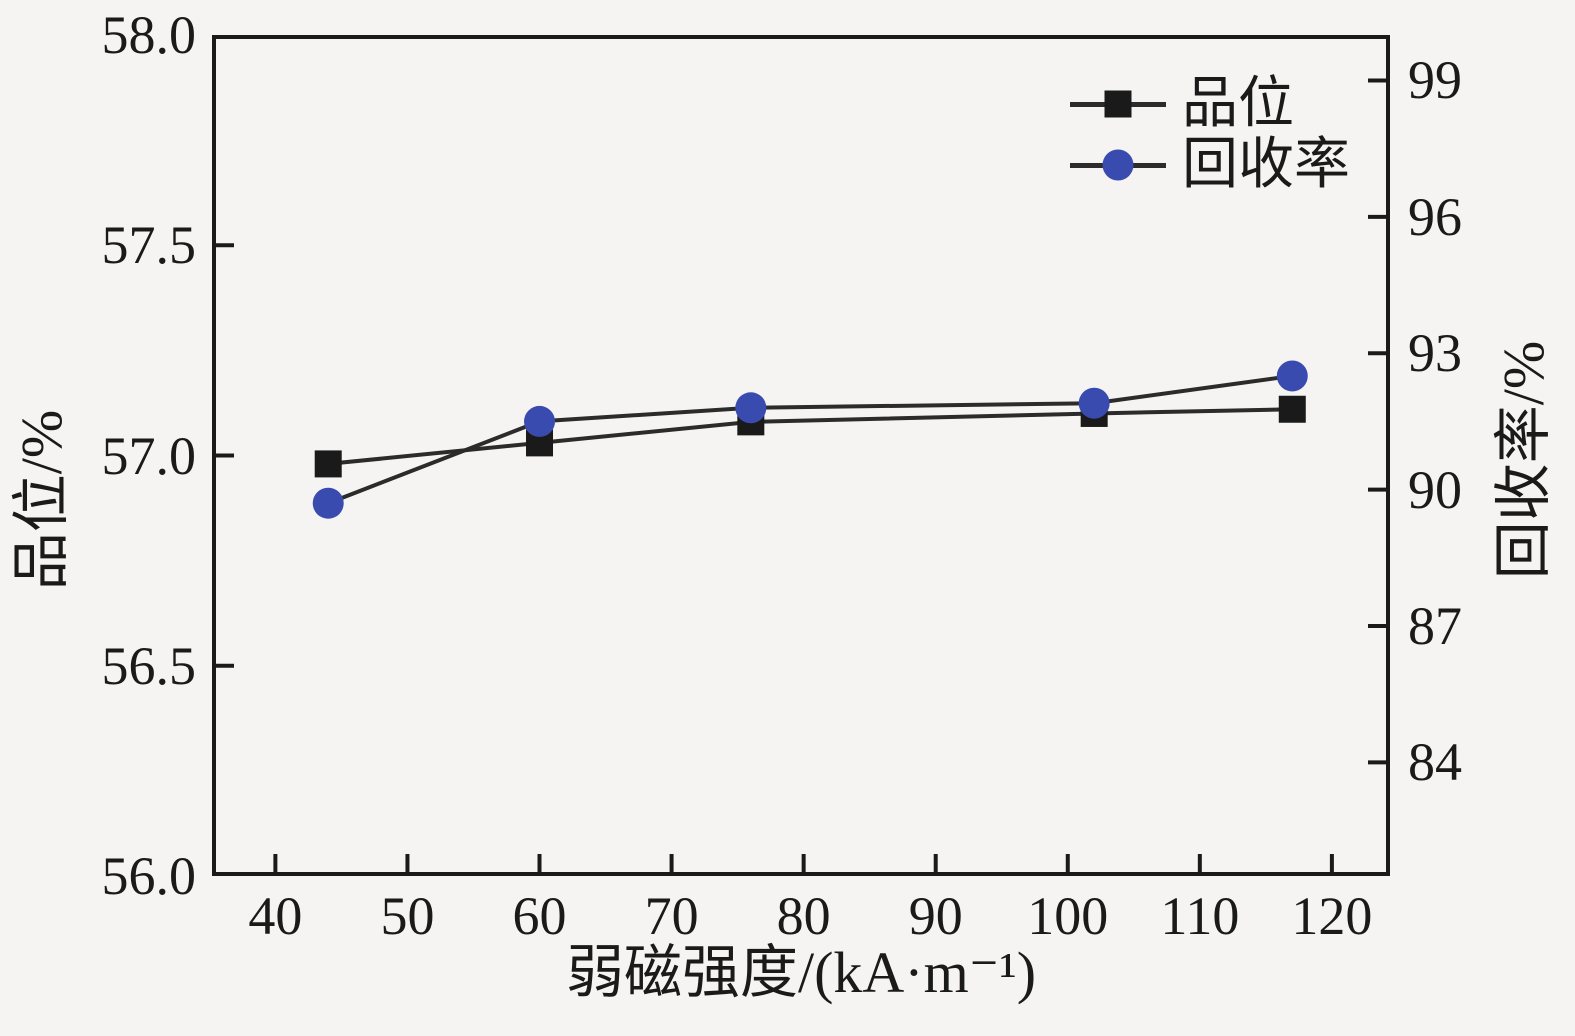  I want to click on grade-series-line, so click(810, 436).